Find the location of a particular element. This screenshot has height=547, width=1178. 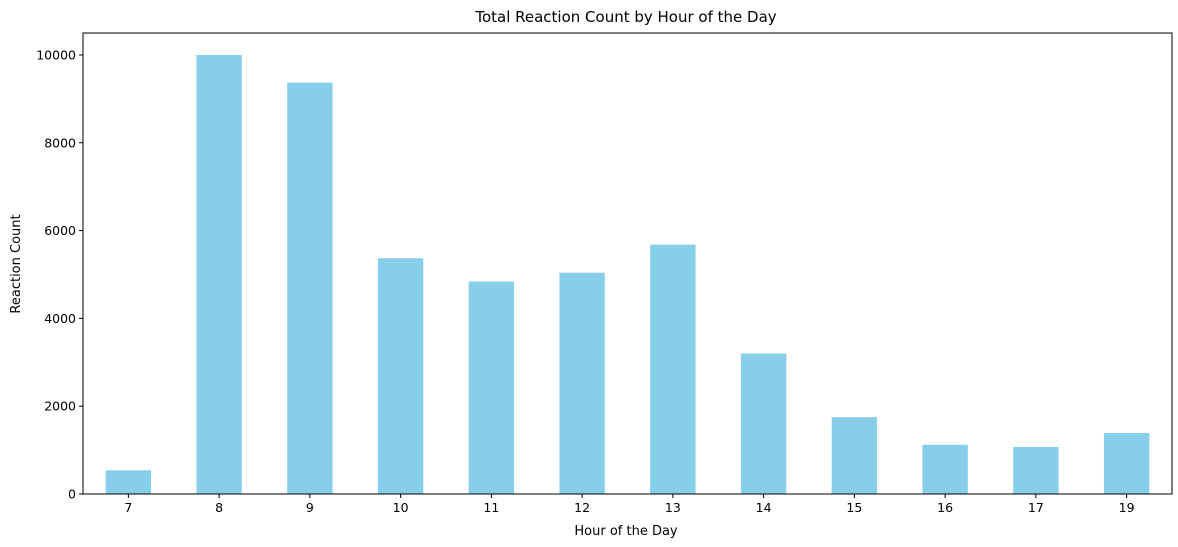

x-tick-label: 17 is located at coordinates (1036, 507).